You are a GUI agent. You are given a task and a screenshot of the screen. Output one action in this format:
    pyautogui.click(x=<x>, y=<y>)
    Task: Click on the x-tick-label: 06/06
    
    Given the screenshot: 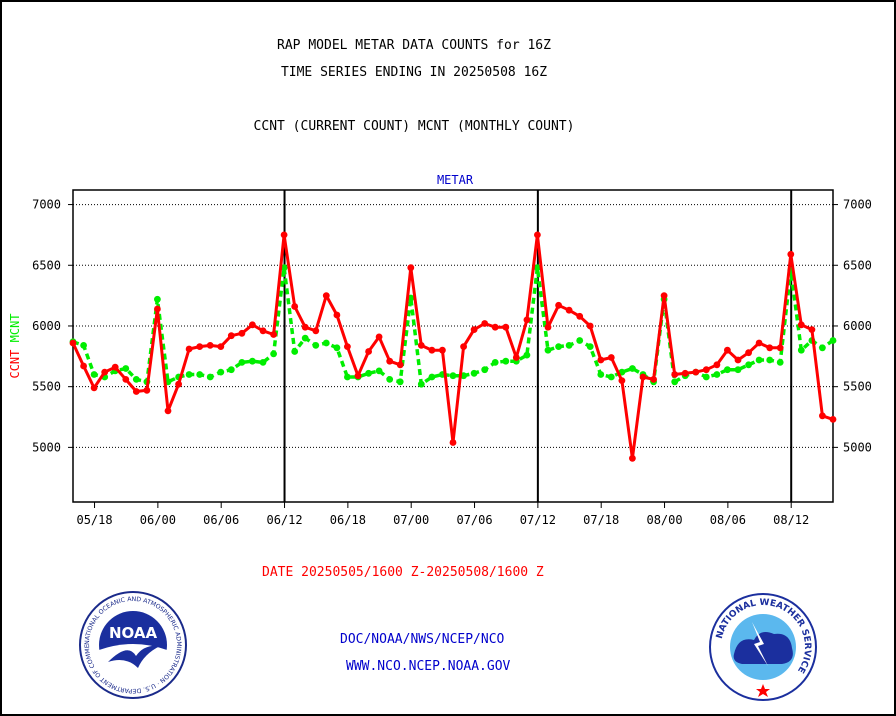 What is the action you would take?
    pyautogui.click(x=221, y=520)
    